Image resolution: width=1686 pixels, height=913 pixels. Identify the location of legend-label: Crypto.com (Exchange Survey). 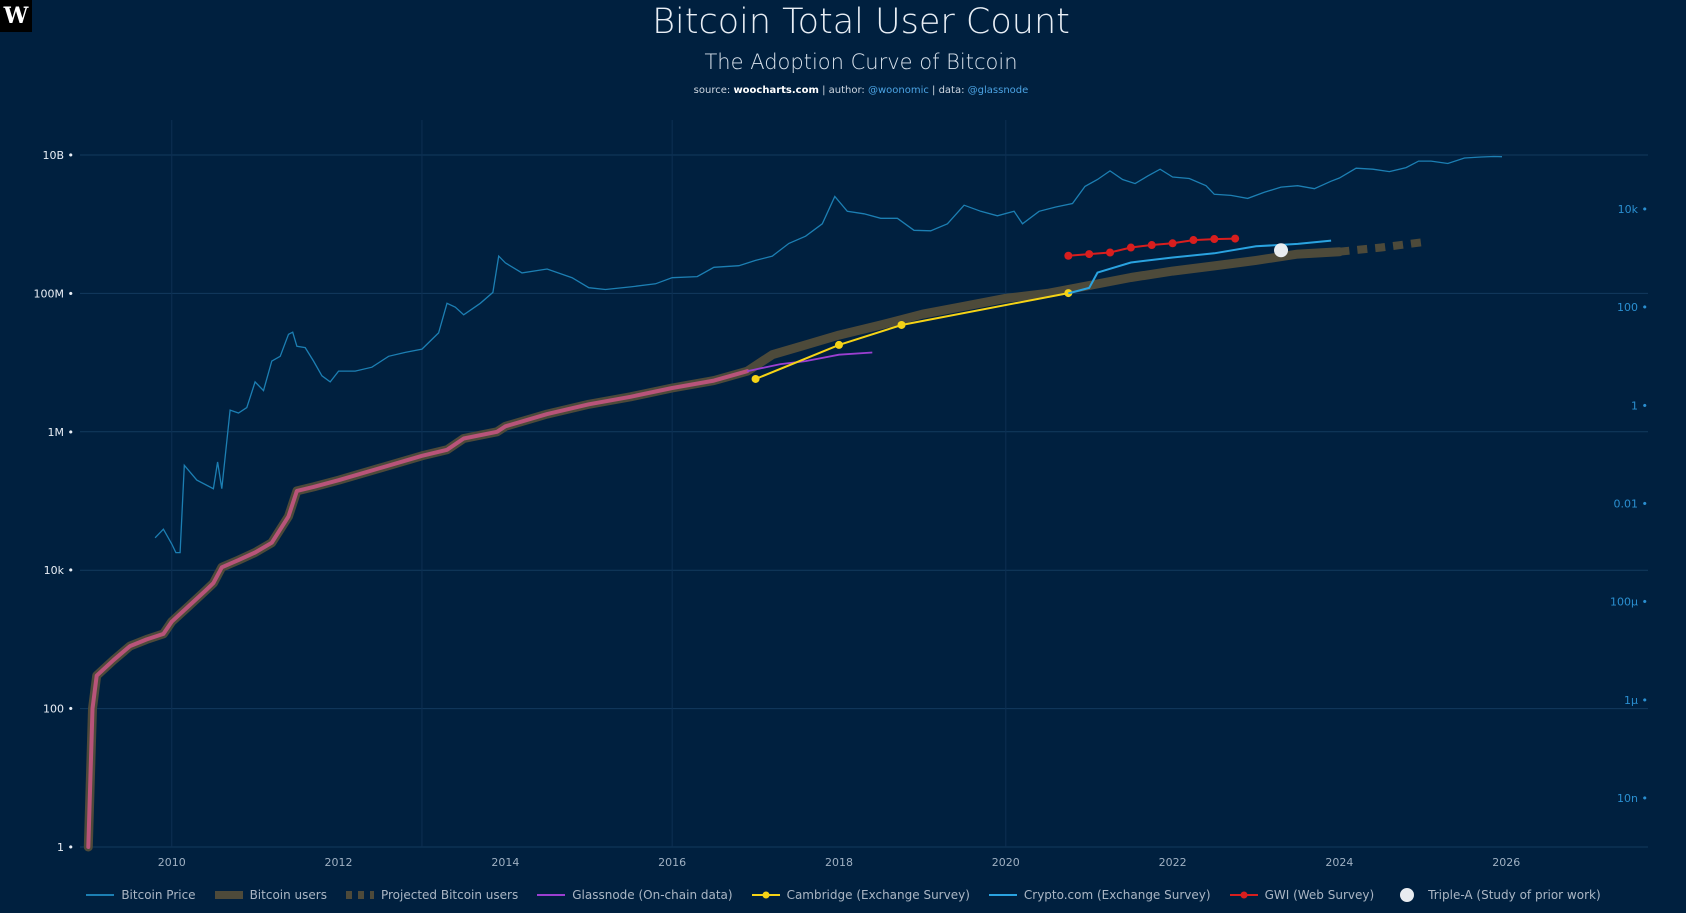
(1117, 895).